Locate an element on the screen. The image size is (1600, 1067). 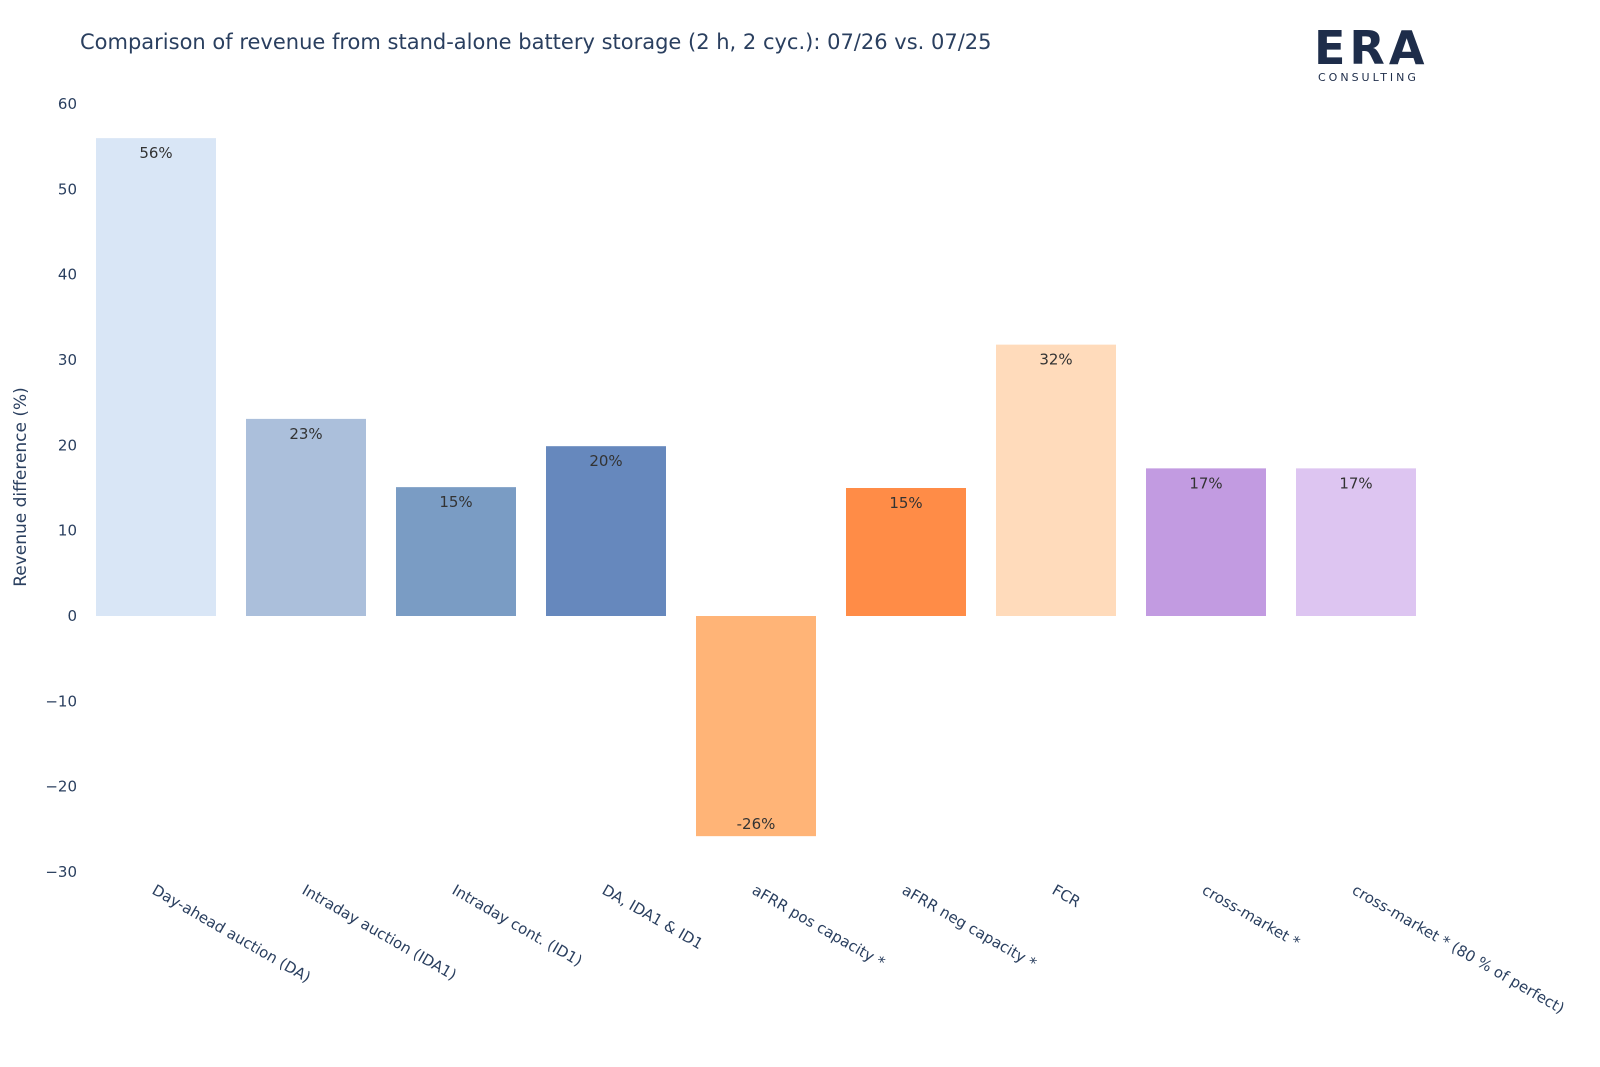
x-tick-label: DA, IDA1 & ID1 is located at coordinates (652, 917).